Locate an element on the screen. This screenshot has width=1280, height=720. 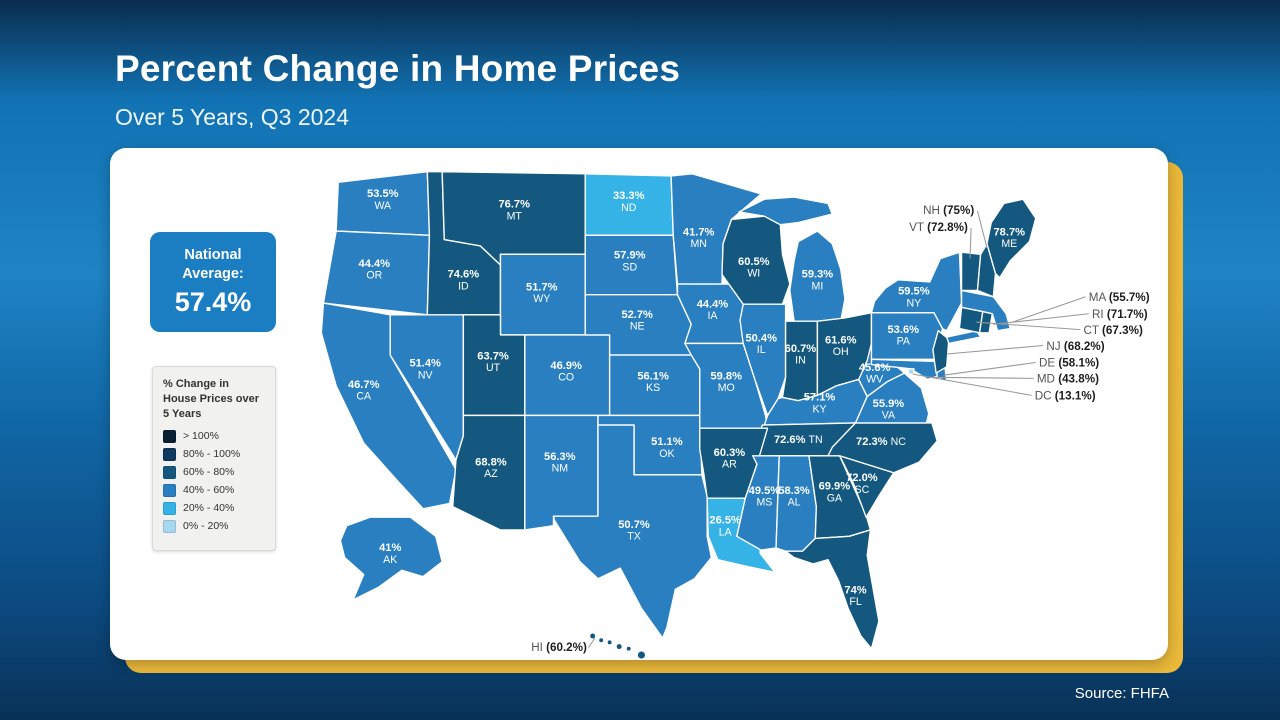
legend-item: 40% - 60% is located at coordinates (214, 490).